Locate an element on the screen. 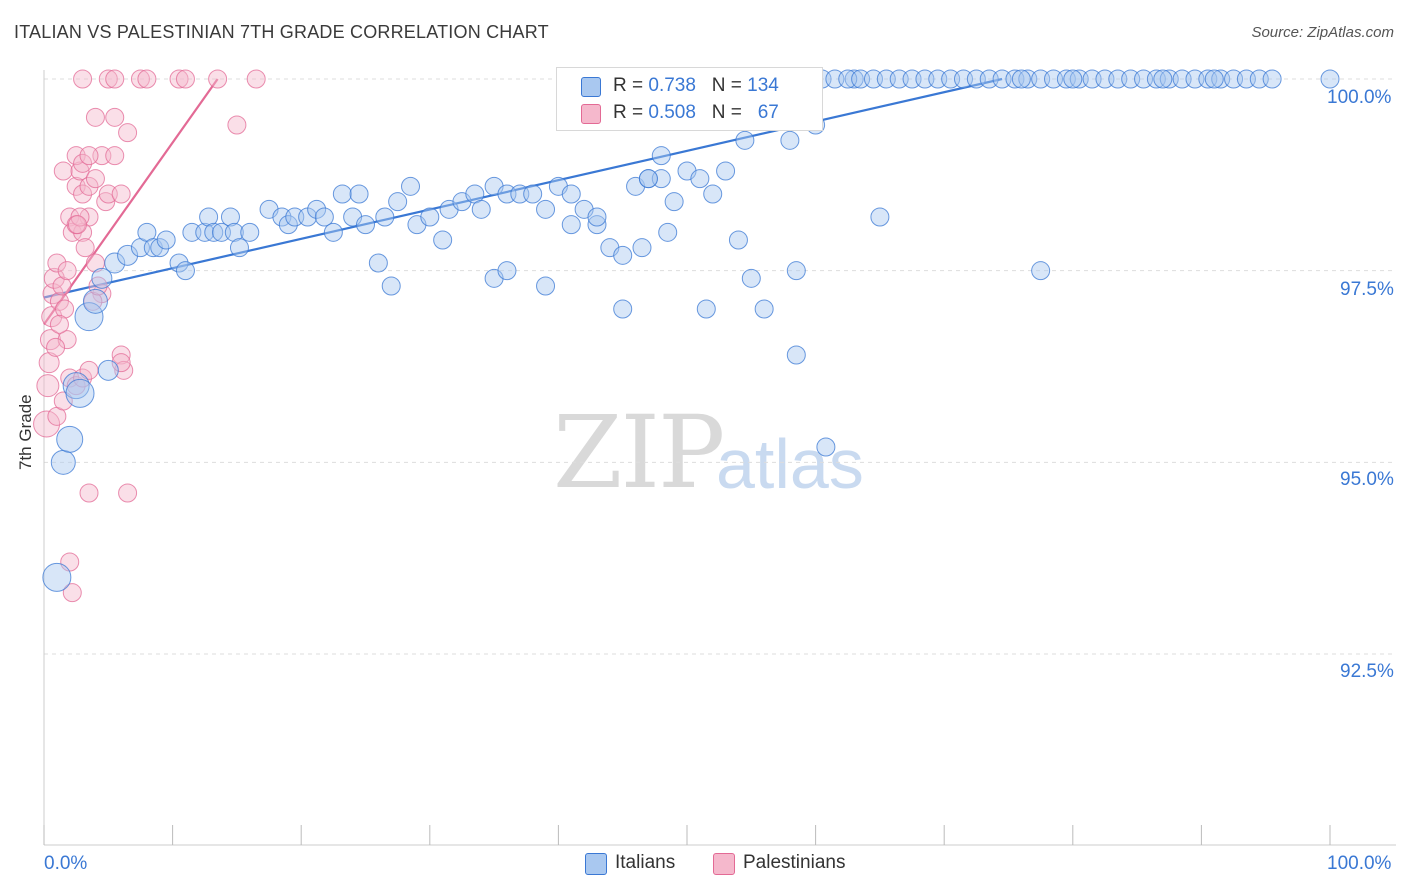 This screenshot has height=892, width=1406. watermark-atlas: atlas is located at coordinates (790, 464).